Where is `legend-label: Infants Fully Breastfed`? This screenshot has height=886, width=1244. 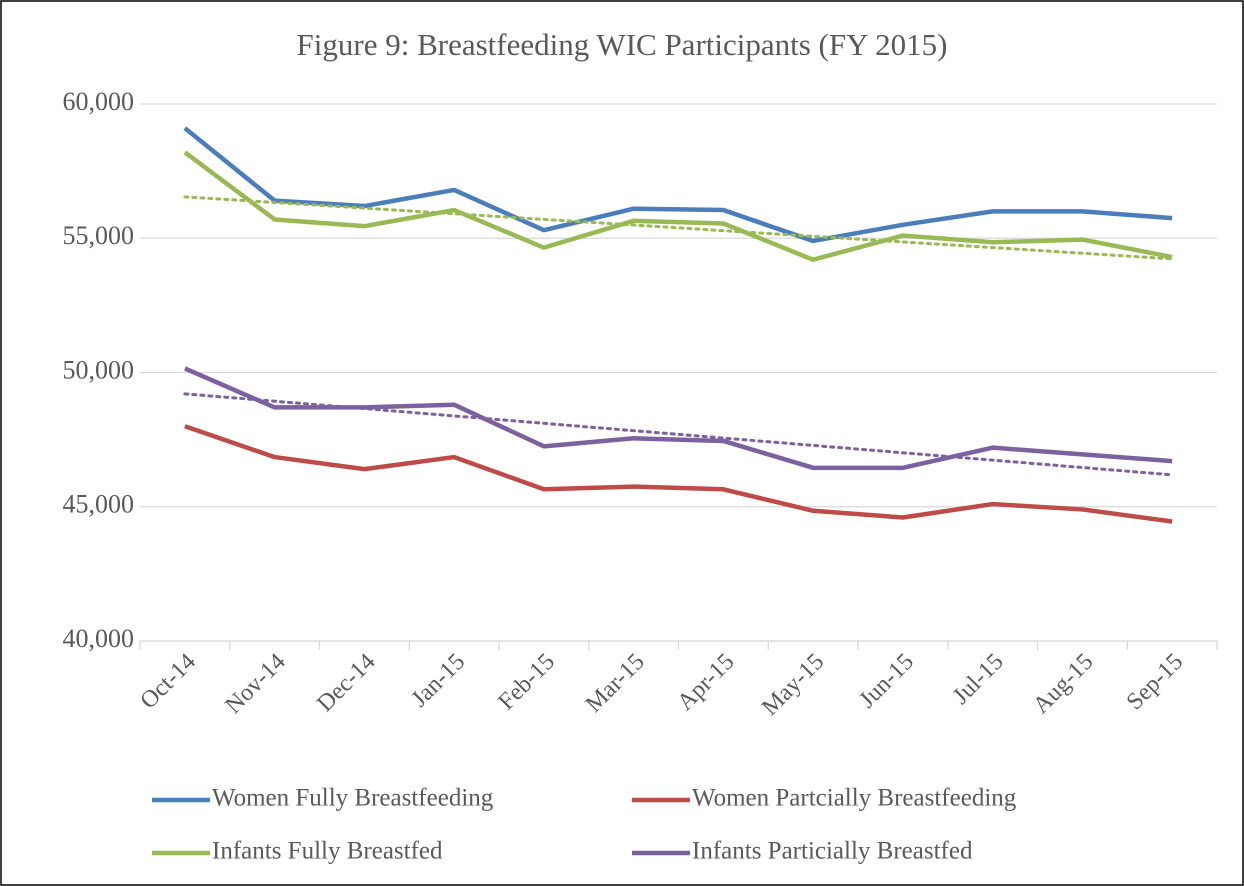 legend-label: Infants Fully Breastfed is located at coordinates (327, 851).